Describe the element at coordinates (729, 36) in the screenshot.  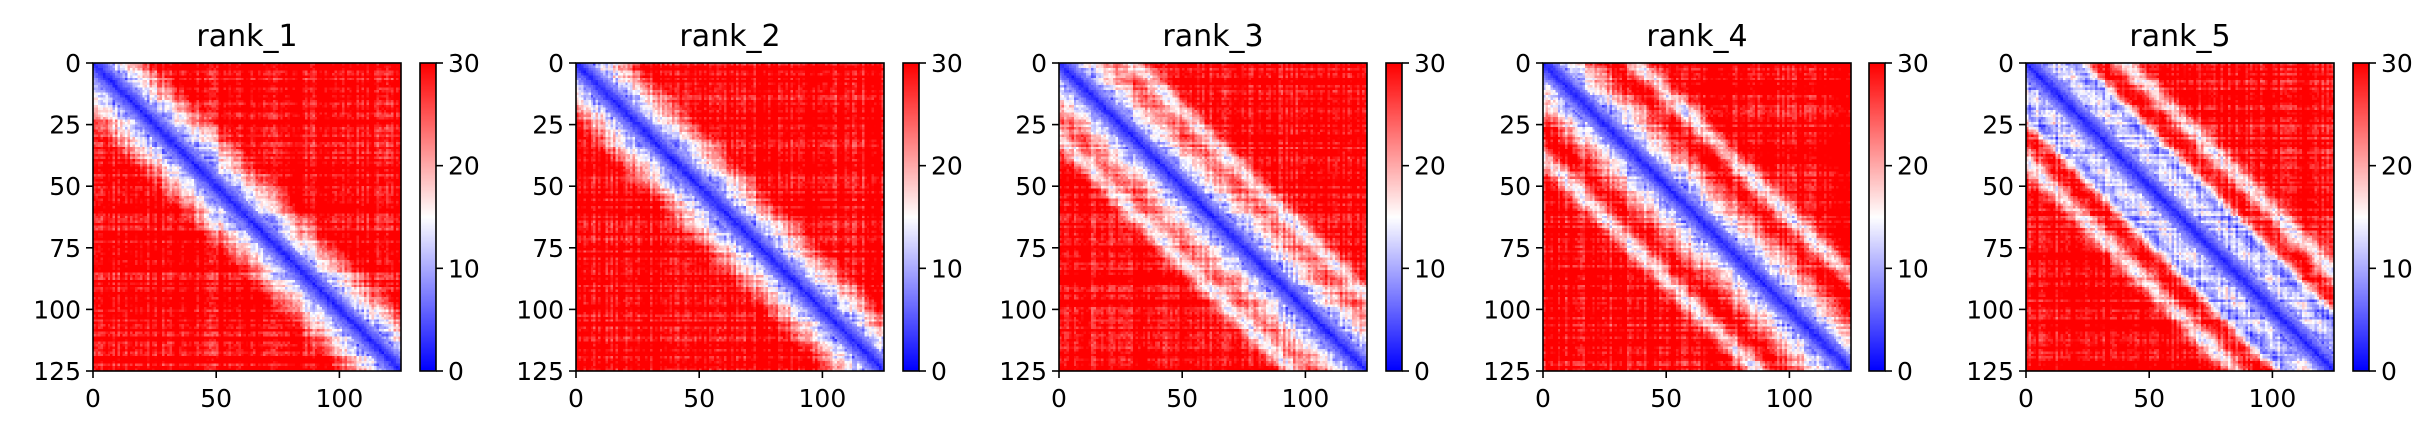
I see `panel-title: rank_2` at that location.